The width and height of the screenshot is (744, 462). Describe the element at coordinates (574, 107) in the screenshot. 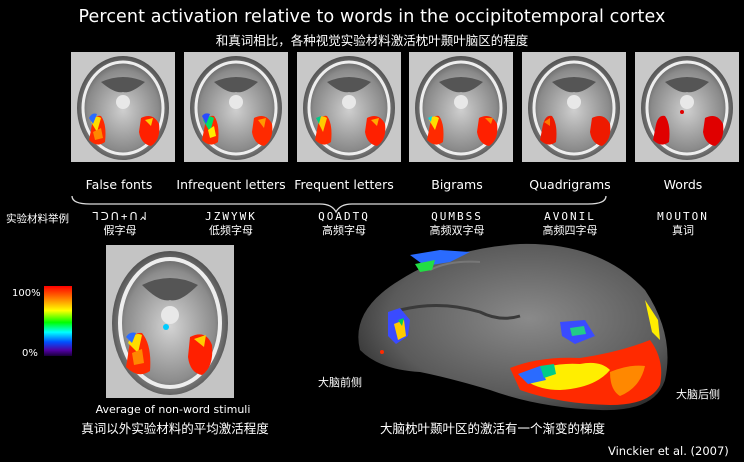

I see `brain-slice-quadrigrams` at that location.